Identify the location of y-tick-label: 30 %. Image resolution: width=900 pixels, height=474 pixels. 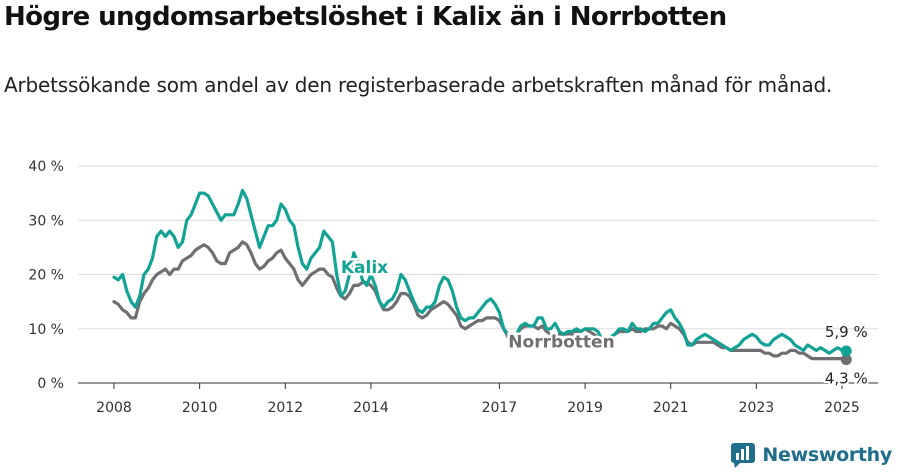
(46, 221).